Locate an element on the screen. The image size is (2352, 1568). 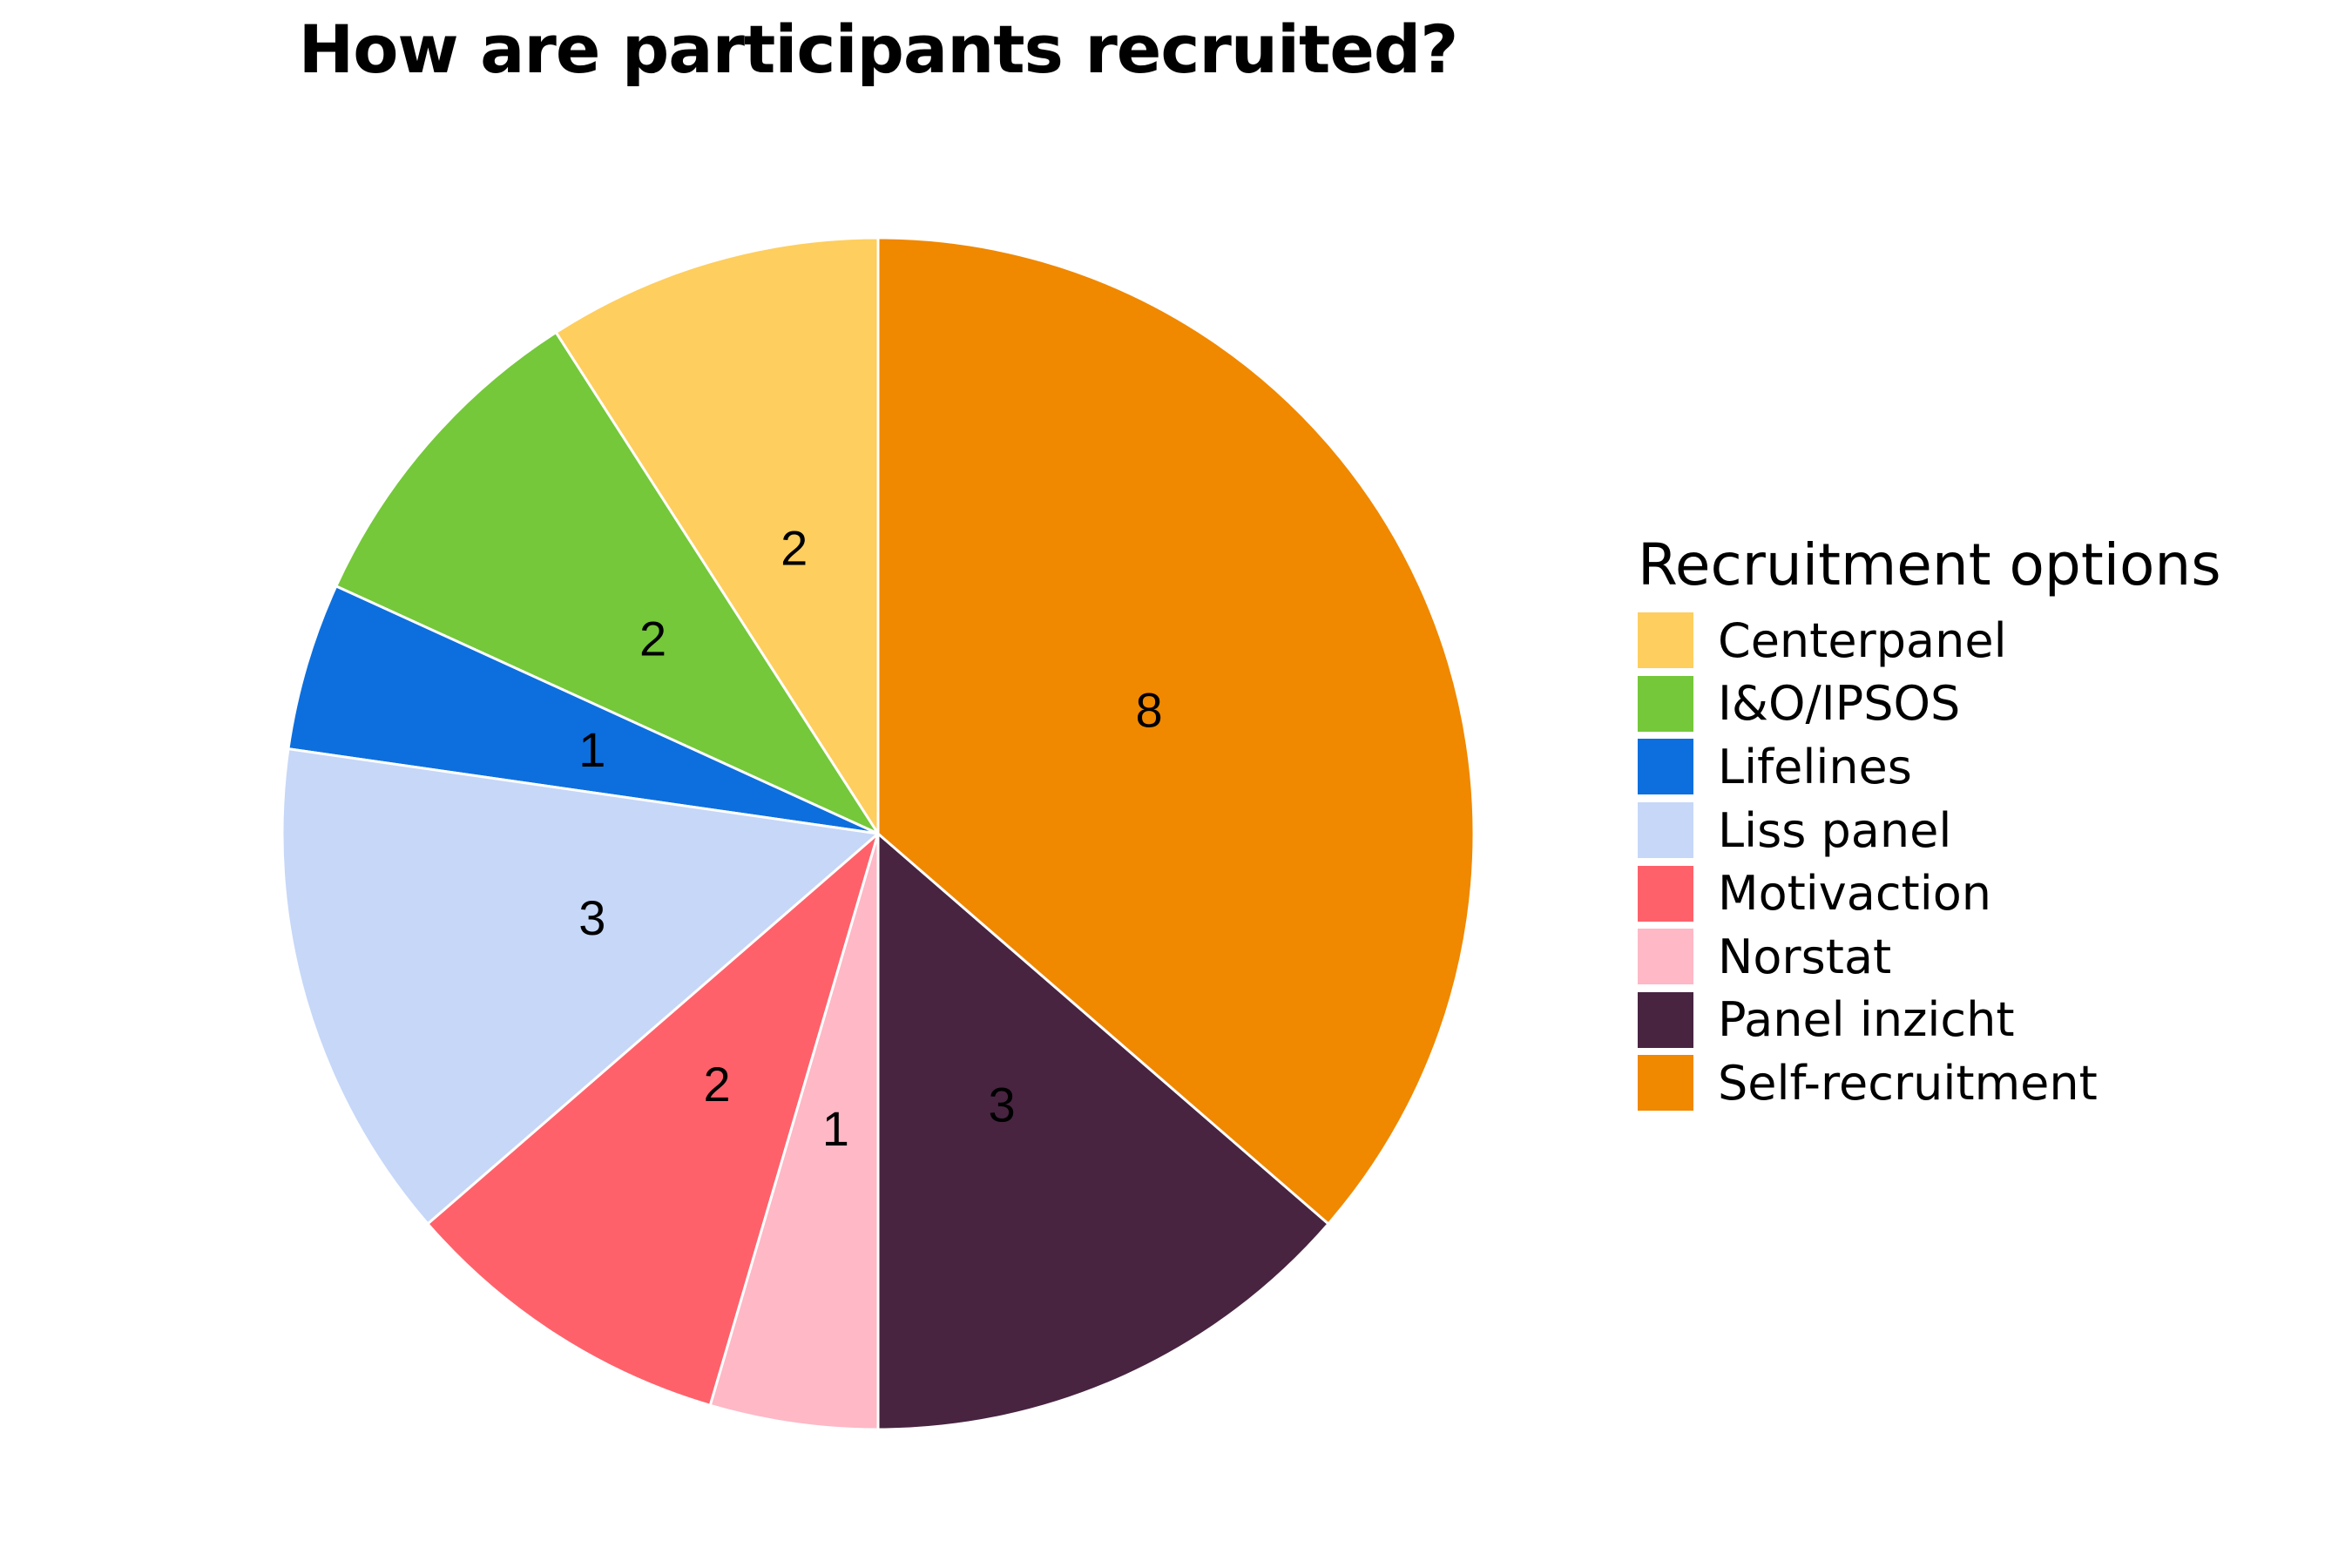
legend-item: Motivaction is located at coordinates (1930, 894).